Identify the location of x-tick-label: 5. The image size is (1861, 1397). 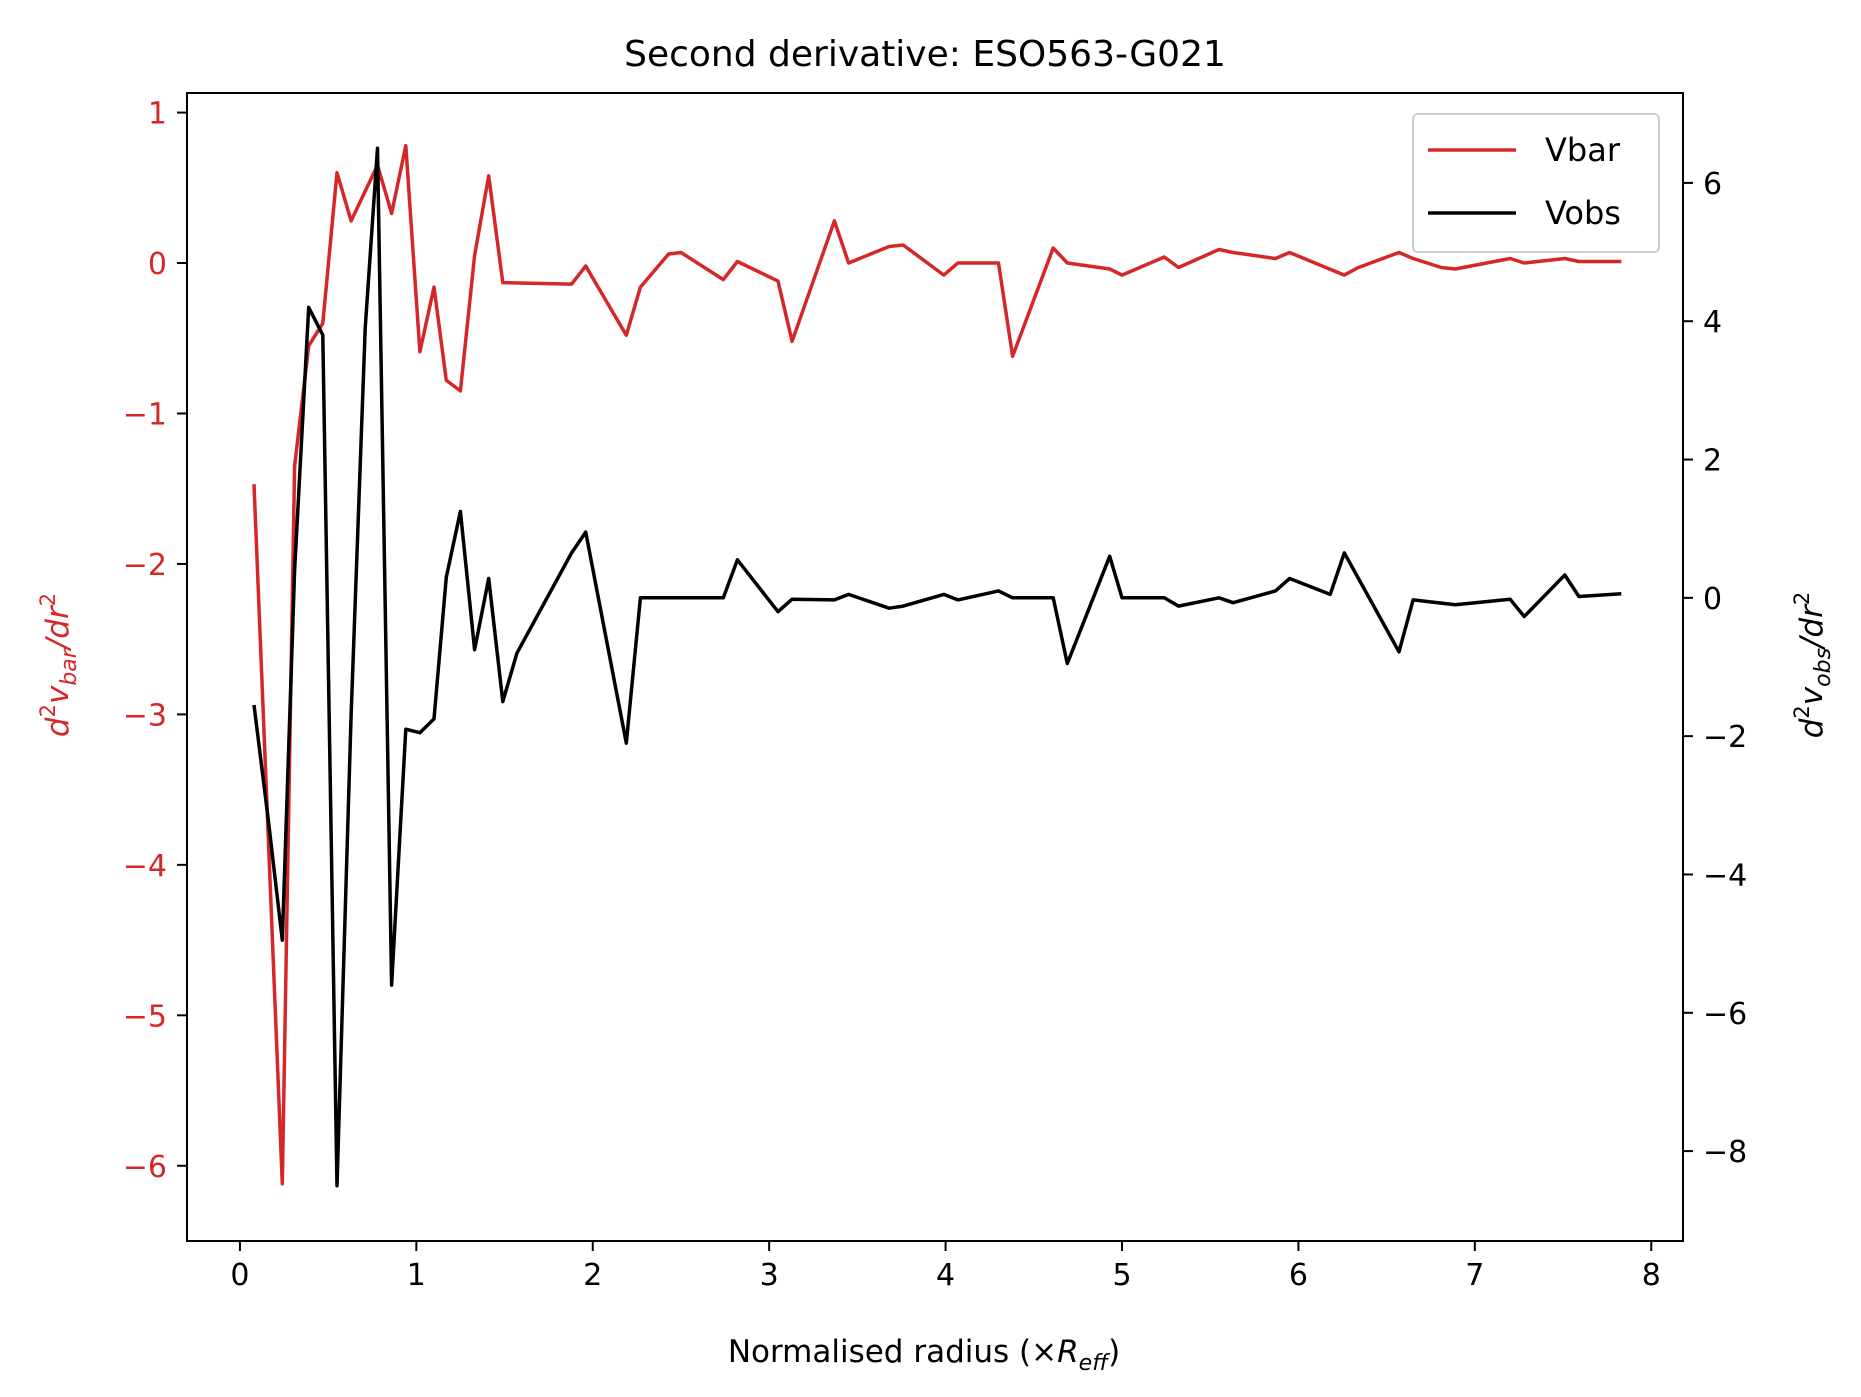
(1121, 1275).